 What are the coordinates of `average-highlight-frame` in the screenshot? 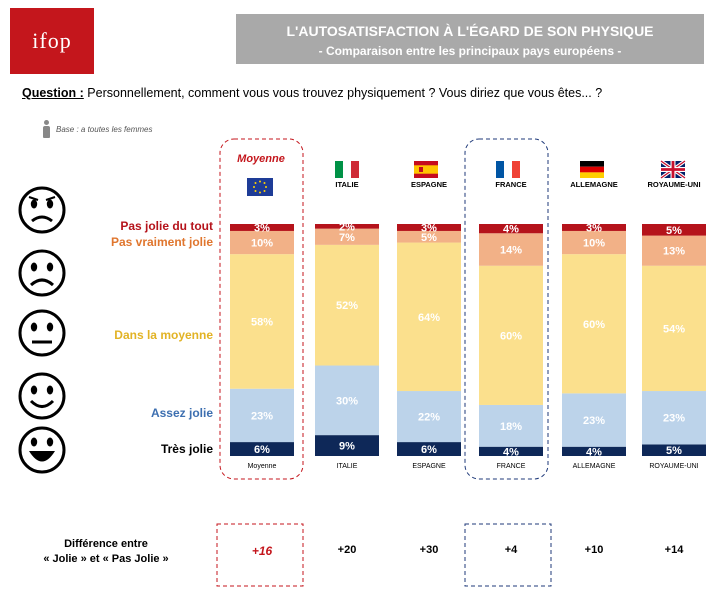 It's located at (261, 309).